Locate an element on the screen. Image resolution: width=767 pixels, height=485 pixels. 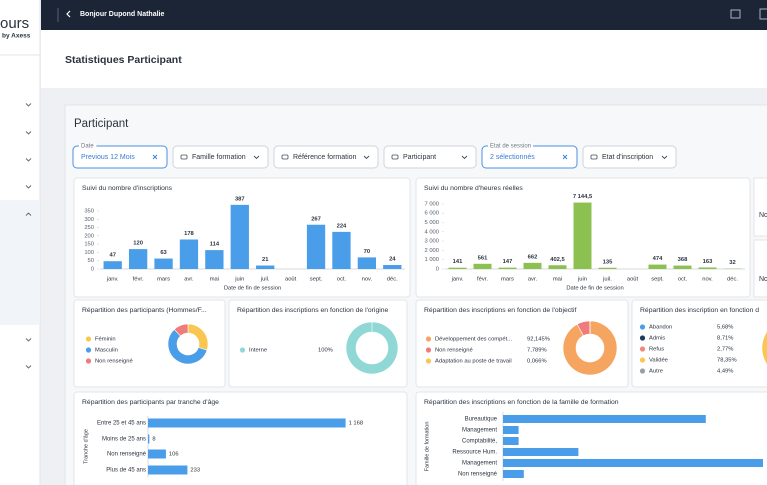
sidebar-menu is located at coordinates (28, 236).